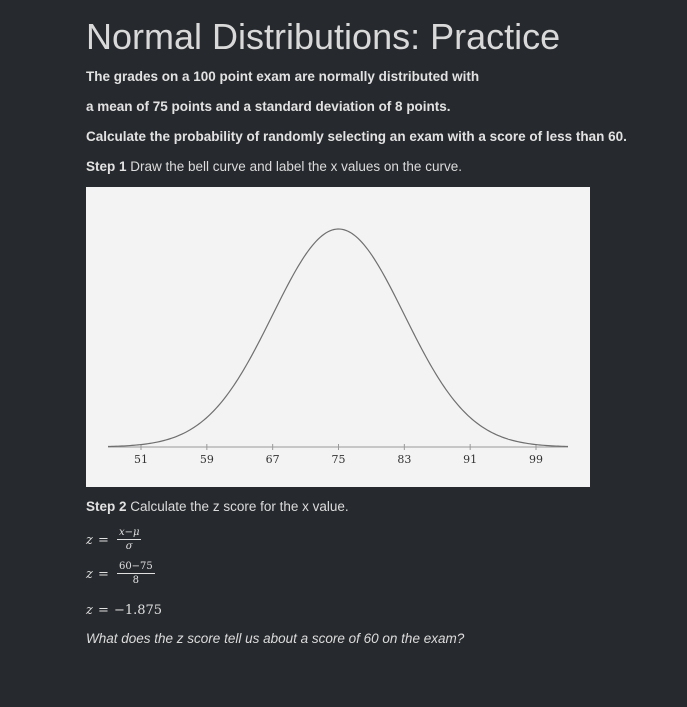  Describe the element at coordinates (339, 459) in the screenshot. I see `x-tick-label-75: 75` at that location.